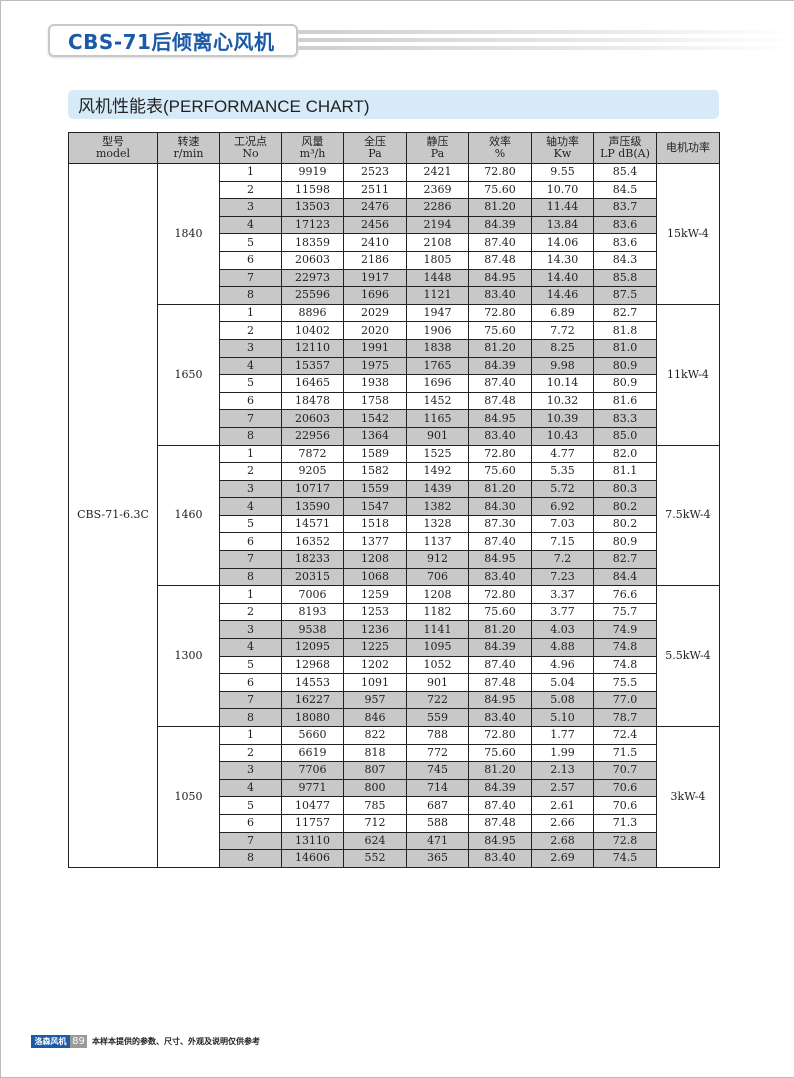 The width and height of the screenshot is (794, 1078). Describe the element at coordinates (312, 401) in the screenshot. I see `data-cell: 18478` at that location.